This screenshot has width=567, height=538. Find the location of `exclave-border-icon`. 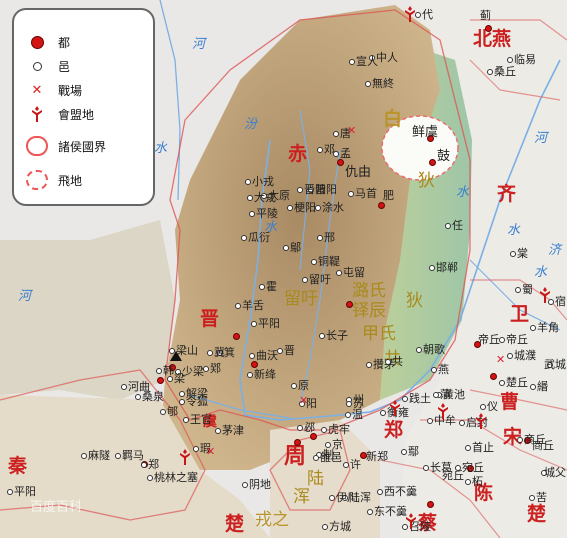

exclave-border-icon is located at coordinates (37, 180).